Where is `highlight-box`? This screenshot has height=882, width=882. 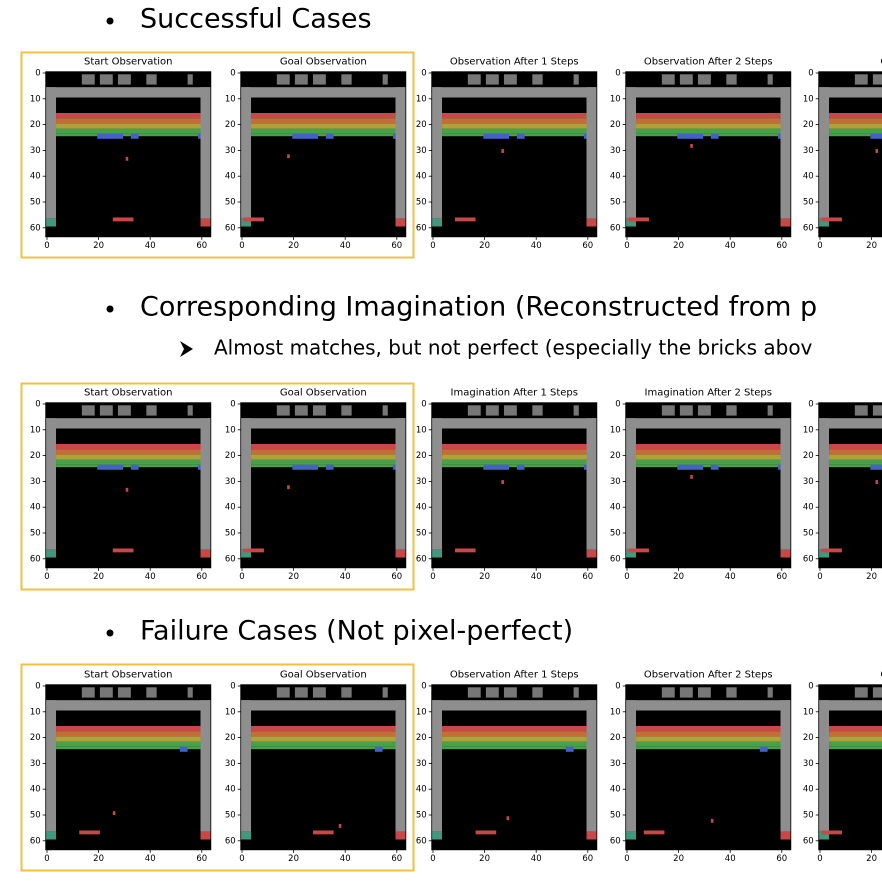
highlight-box is located at coordinates (217, 155).